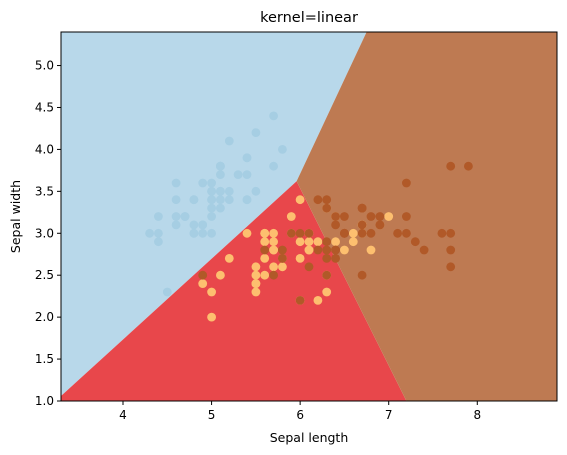 The image size is (567, 455). Describe the element at coordinates (44, 359) in the screenshot. I see `y-tick-label: 1.5` at that location.